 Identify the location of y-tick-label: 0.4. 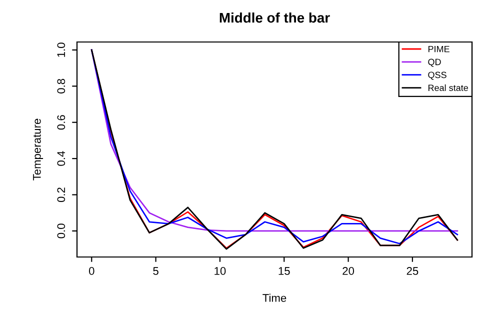
(61, 158).